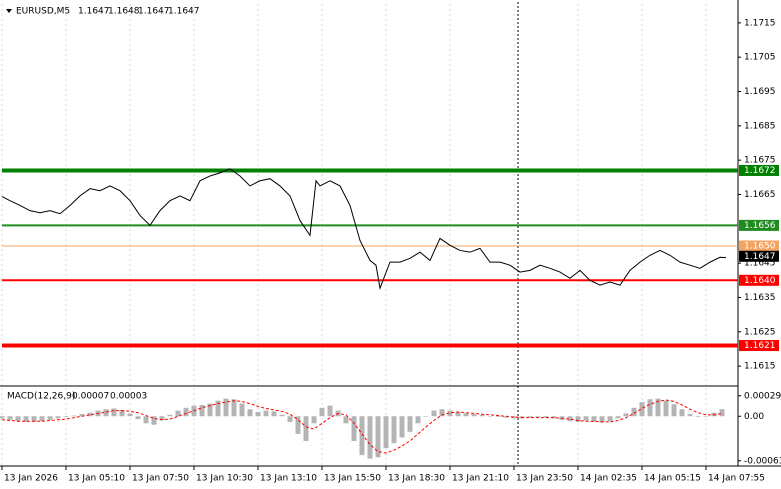  I want to click on y-tick-label: 1.1715, so click(760, 23).